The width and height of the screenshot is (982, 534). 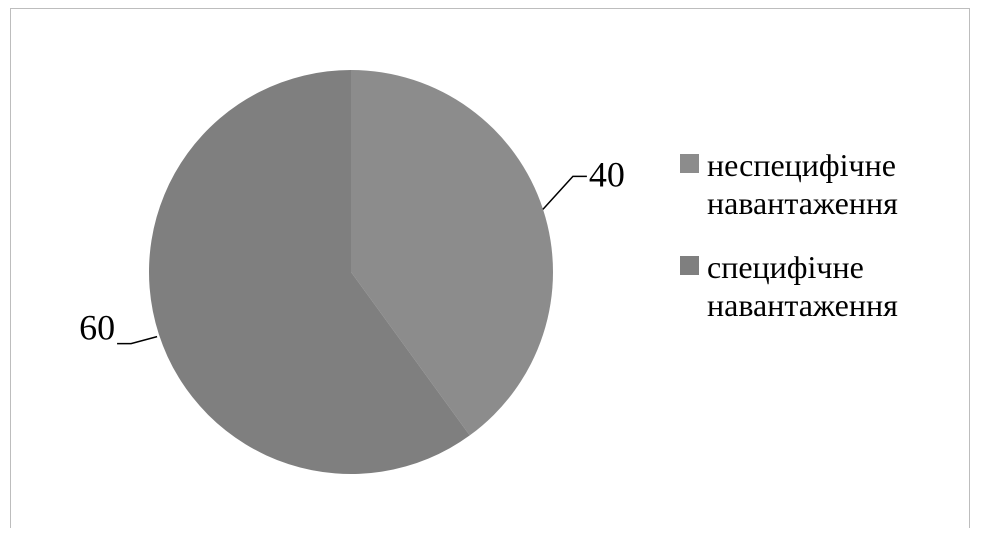 What do you see at coordinates (802, 286) in the screenshot?
I see `legend-label-specific: специфічне навантаження` at bounding box center [802, 286].